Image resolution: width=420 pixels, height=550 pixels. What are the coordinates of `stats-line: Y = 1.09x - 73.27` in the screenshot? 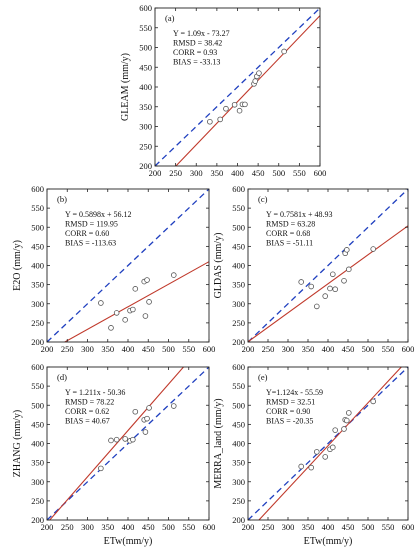 It's located at (201, 33).